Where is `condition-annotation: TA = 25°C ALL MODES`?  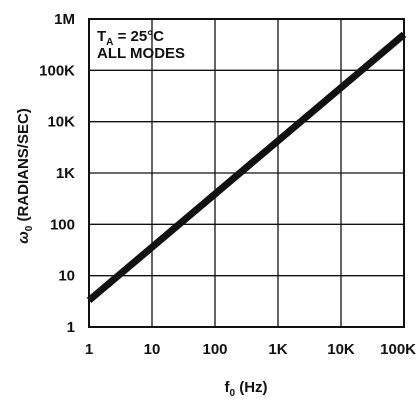
condition-annotation: TA = 25°C ALL MODES is located at coordinates (141, 45).